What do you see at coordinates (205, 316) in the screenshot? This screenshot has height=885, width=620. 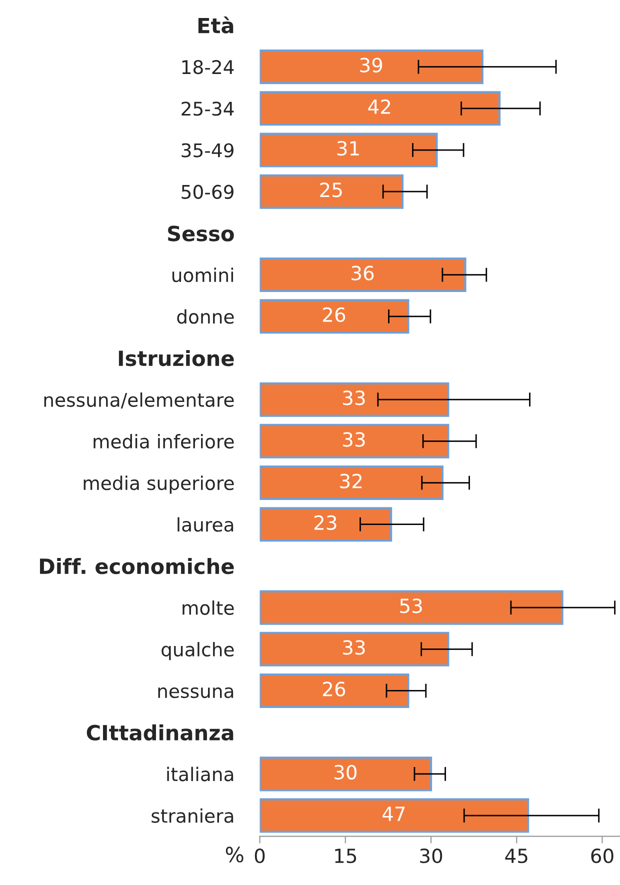 I see `y-tick-label: donne` at bounding box center [205, 316].